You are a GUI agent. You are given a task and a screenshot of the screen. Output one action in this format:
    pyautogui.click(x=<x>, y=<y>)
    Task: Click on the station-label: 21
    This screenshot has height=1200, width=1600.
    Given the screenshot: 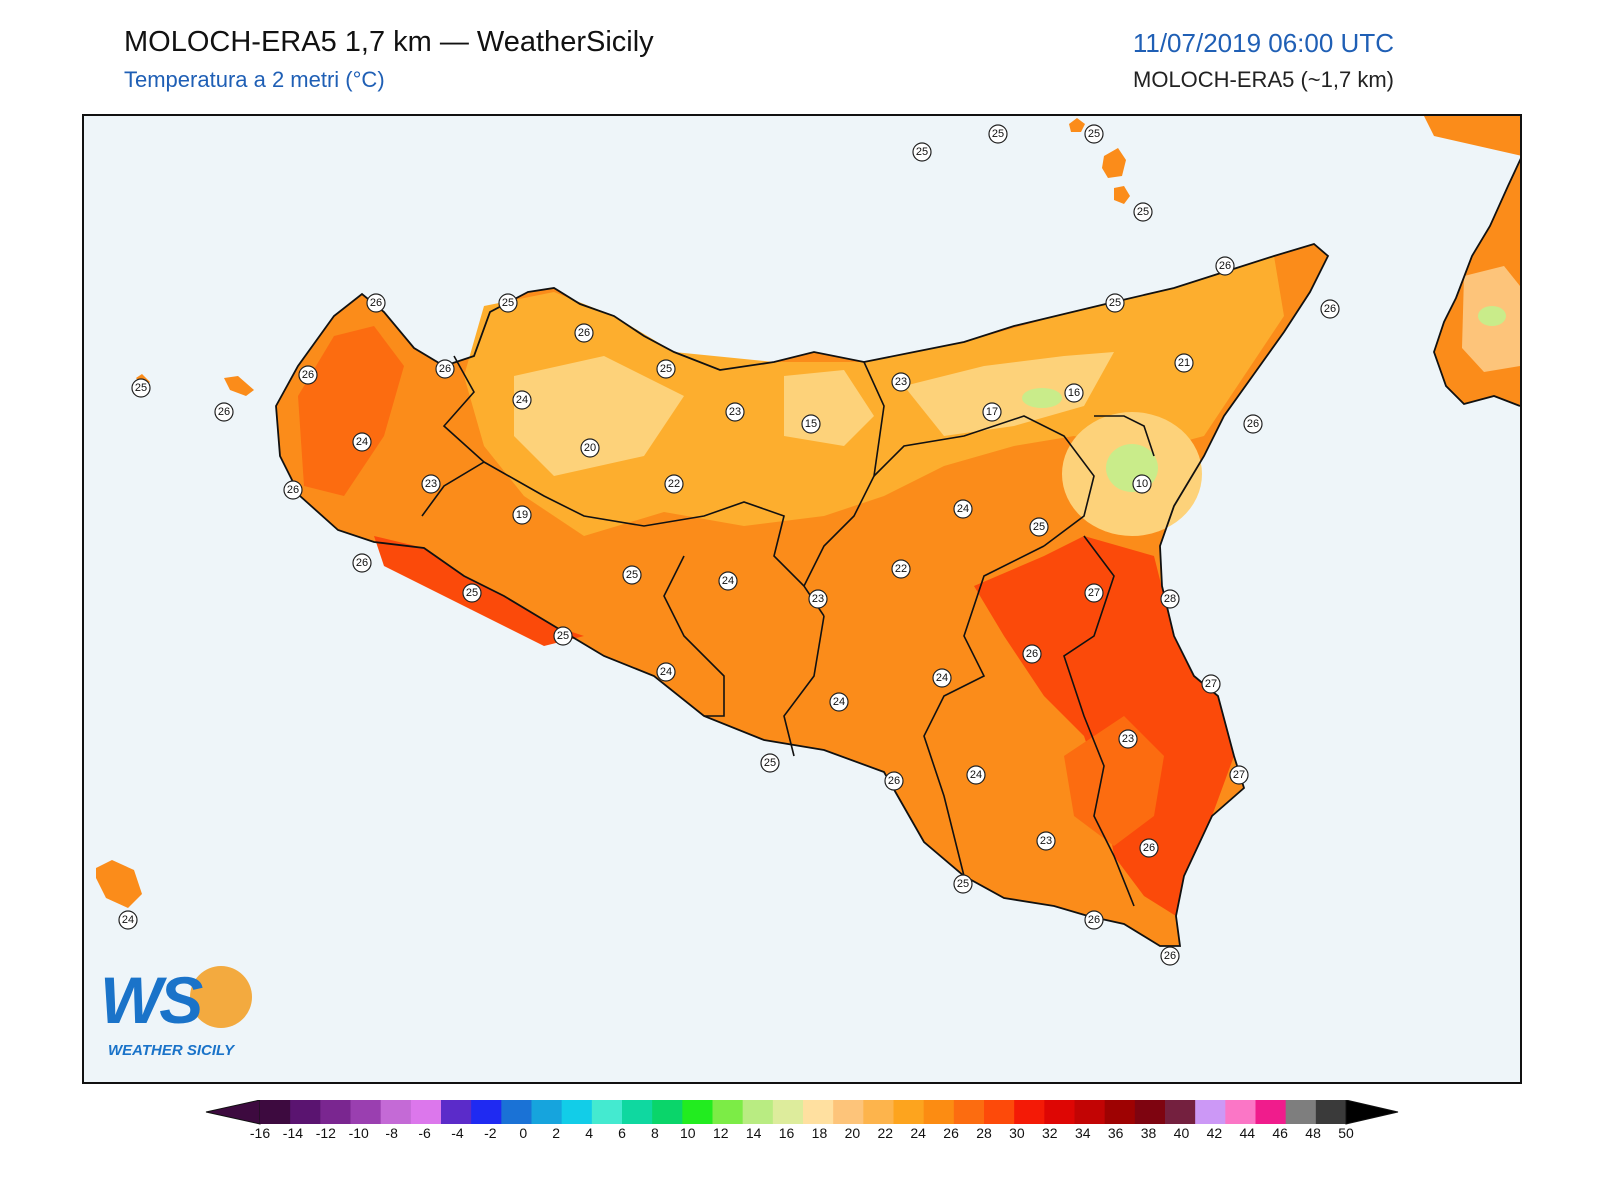 What is the action you would take?
    pyautogui.click(x=1184, y=363)
    